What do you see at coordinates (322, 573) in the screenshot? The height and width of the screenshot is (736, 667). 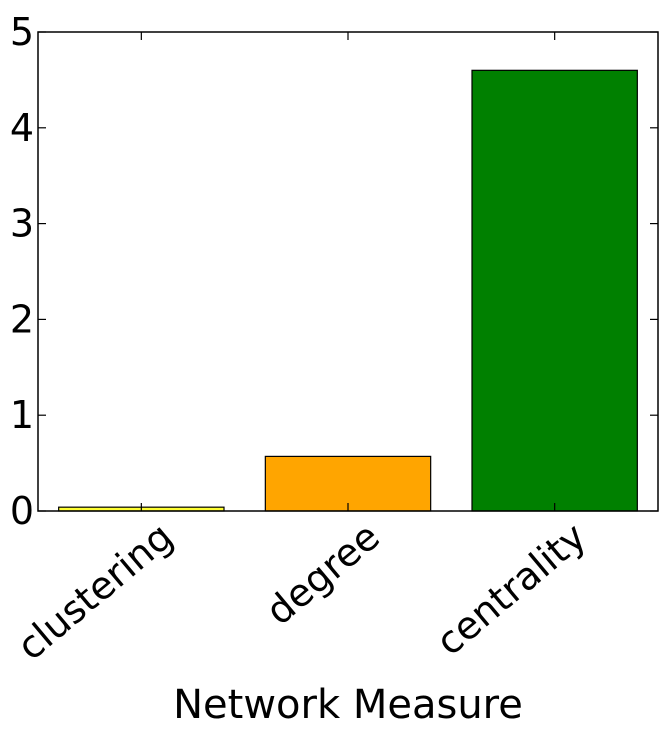 I see `x-tick-label-degree: degree` at bounding box center [322, 573].